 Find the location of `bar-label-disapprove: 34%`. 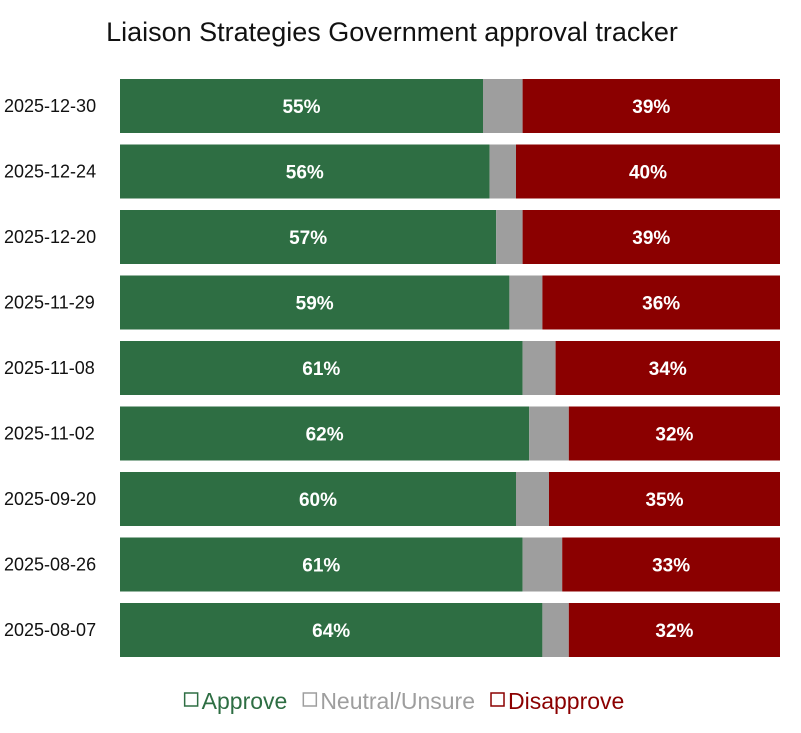

bar-label-disapprove: 34% is located at coordinates (668, 369).